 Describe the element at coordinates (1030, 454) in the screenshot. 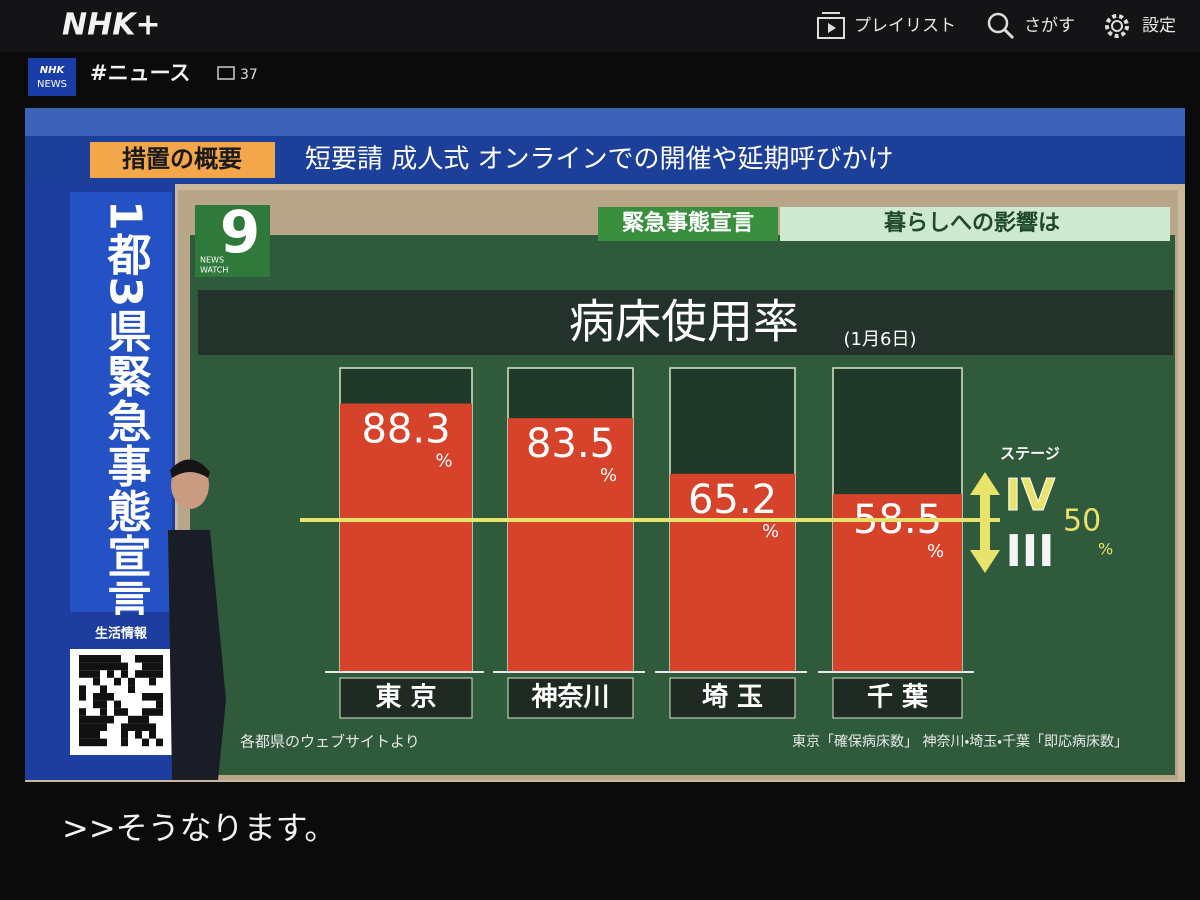

I see `stage-label: ステージ` at that location.